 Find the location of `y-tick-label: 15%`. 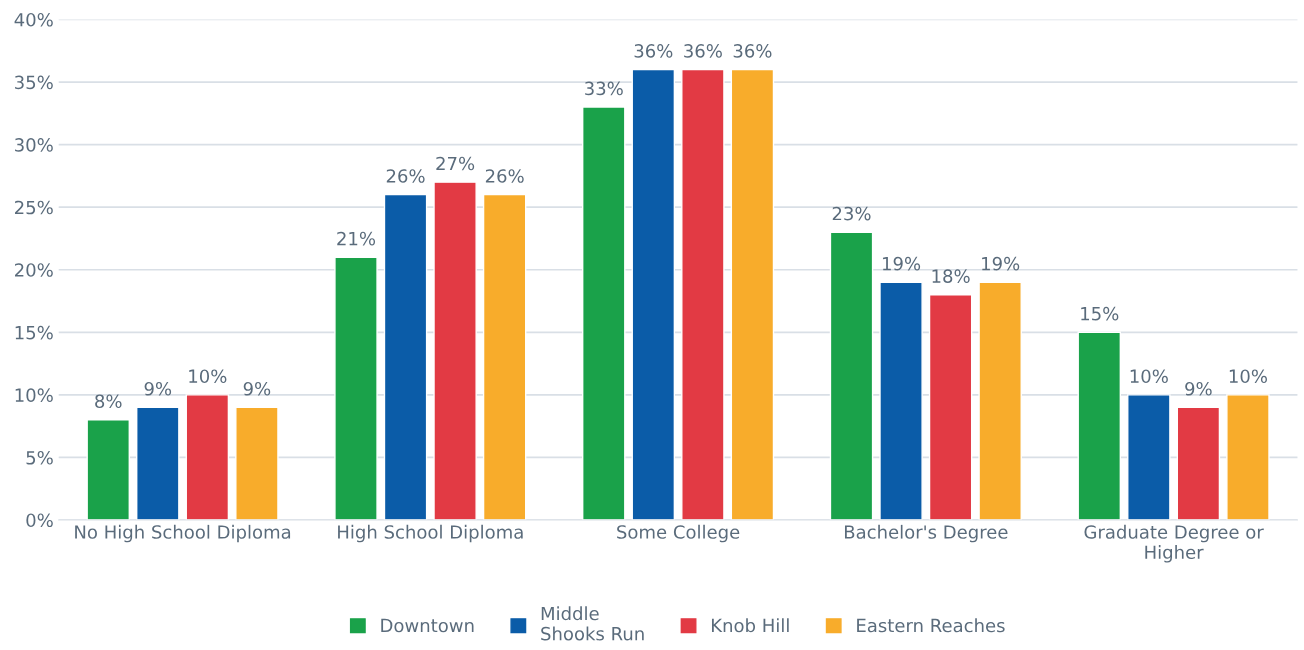

y-tick-label: 15% is located at coordinates (34, 332).